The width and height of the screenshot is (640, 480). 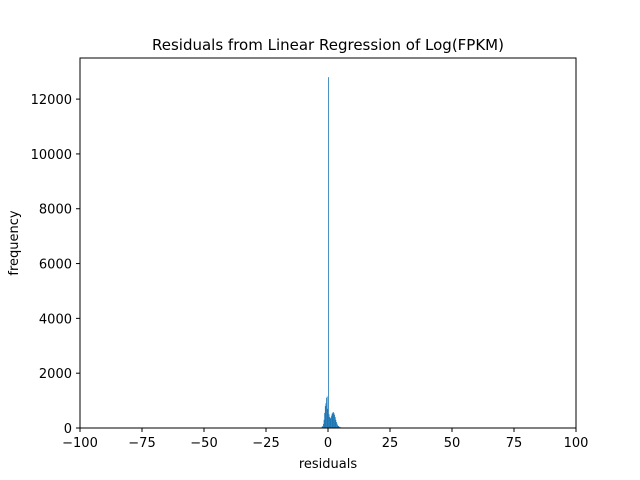 I want to click on y-axis: 0 2000 4000 6000 8000 10000 12000, so click(x=55, y=265).